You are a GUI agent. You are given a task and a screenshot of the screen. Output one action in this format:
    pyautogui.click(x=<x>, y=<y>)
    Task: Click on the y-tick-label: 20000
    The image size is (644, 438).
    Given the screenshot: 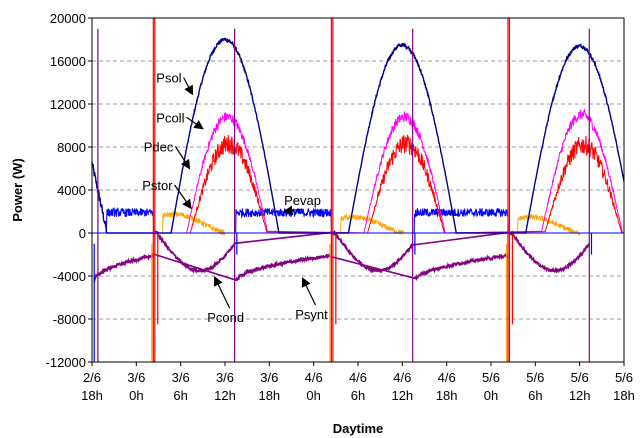 What is the action you would take?
    pyautogui.click(x=68, y=18)
    